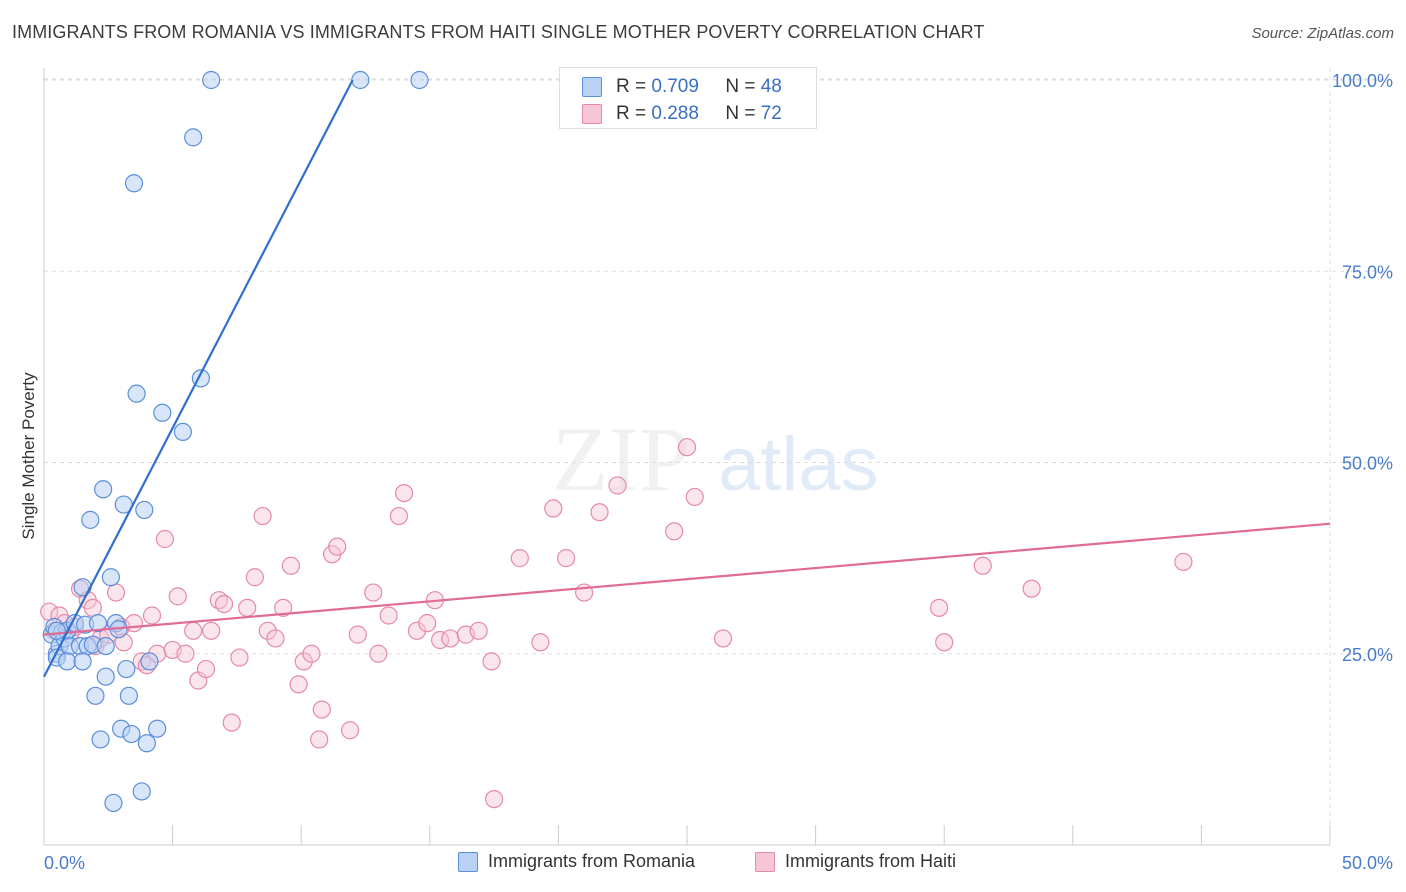 The image size is (1406, 892). I want to click on stats-row-haiti: R = 0.288 N = 72, so click(682, 114).